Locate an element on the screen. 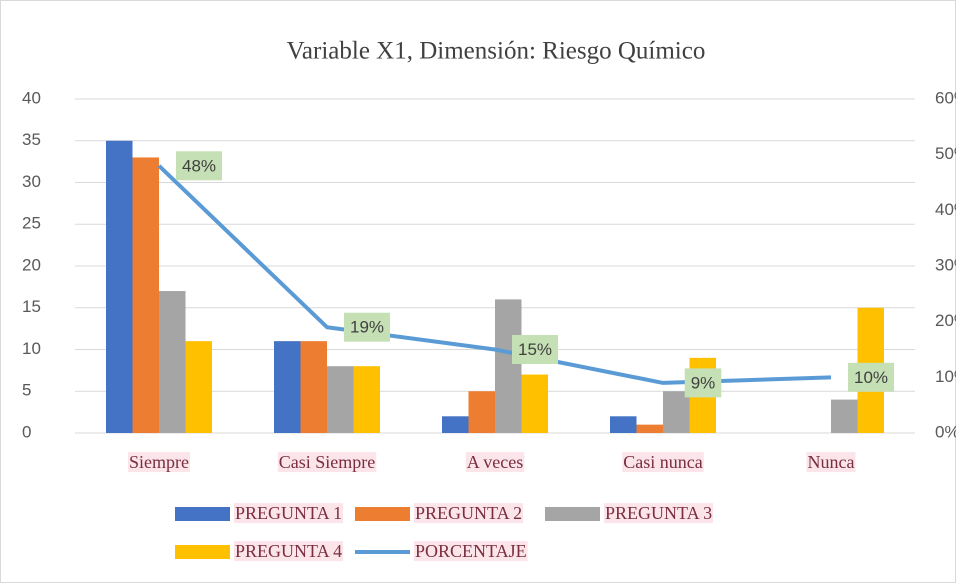  legend-label: PREGUNTA 3 is located at coordinates (658, 513).